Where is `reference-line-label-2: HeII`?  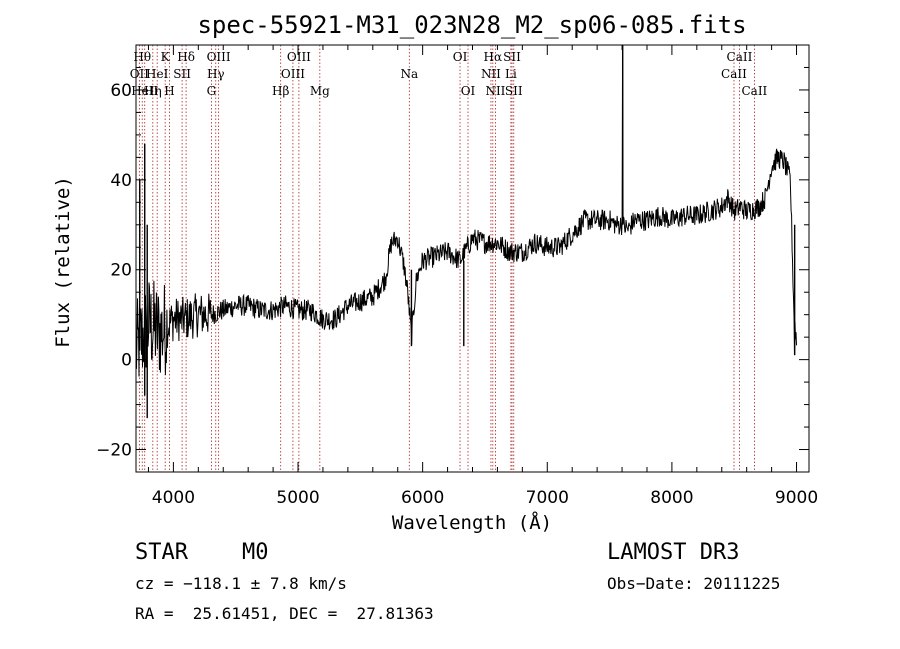
reference-line-label-2: HeII is located at coordinates (144, 91).